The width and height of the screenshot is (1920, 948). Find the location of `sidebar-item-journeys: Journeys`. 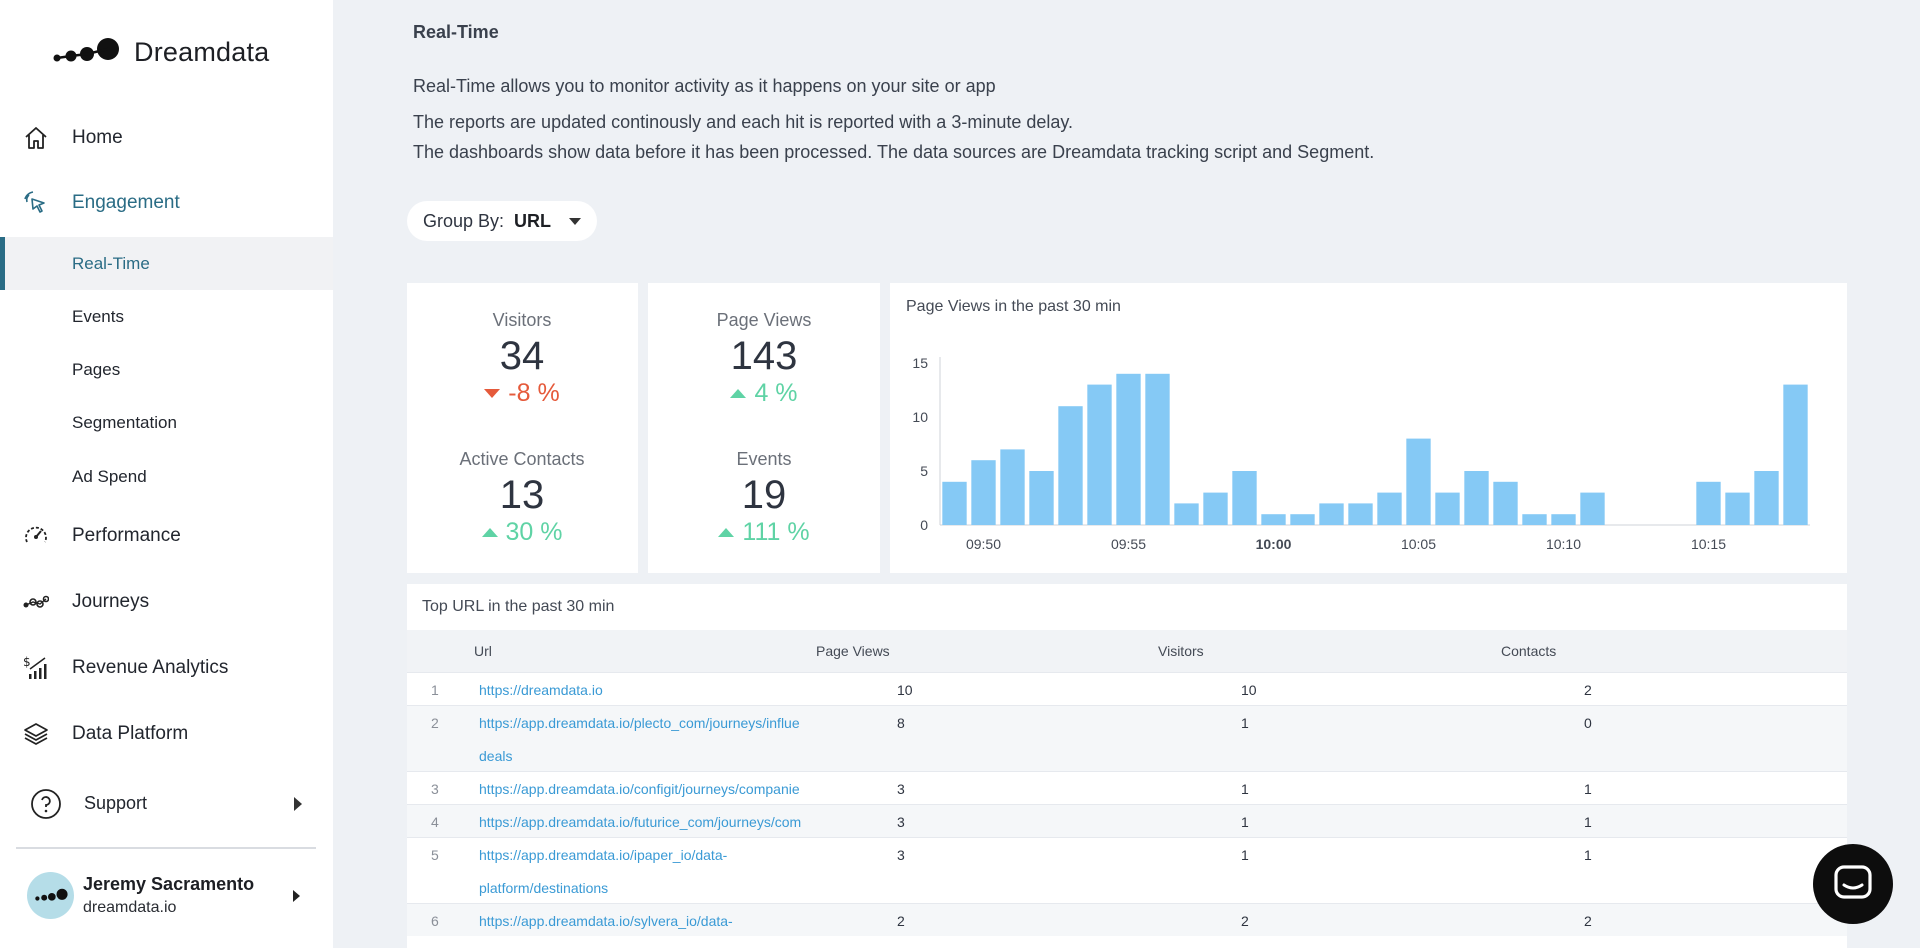

sidebar-item-journeys: Journeys is located at coordinates (166, 602).